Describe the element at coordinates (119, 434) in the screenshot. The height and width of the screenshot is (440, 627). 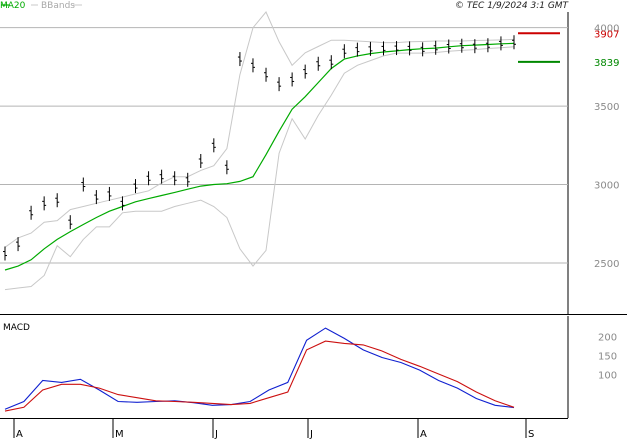
I see `x-axis-label: M` at that location.